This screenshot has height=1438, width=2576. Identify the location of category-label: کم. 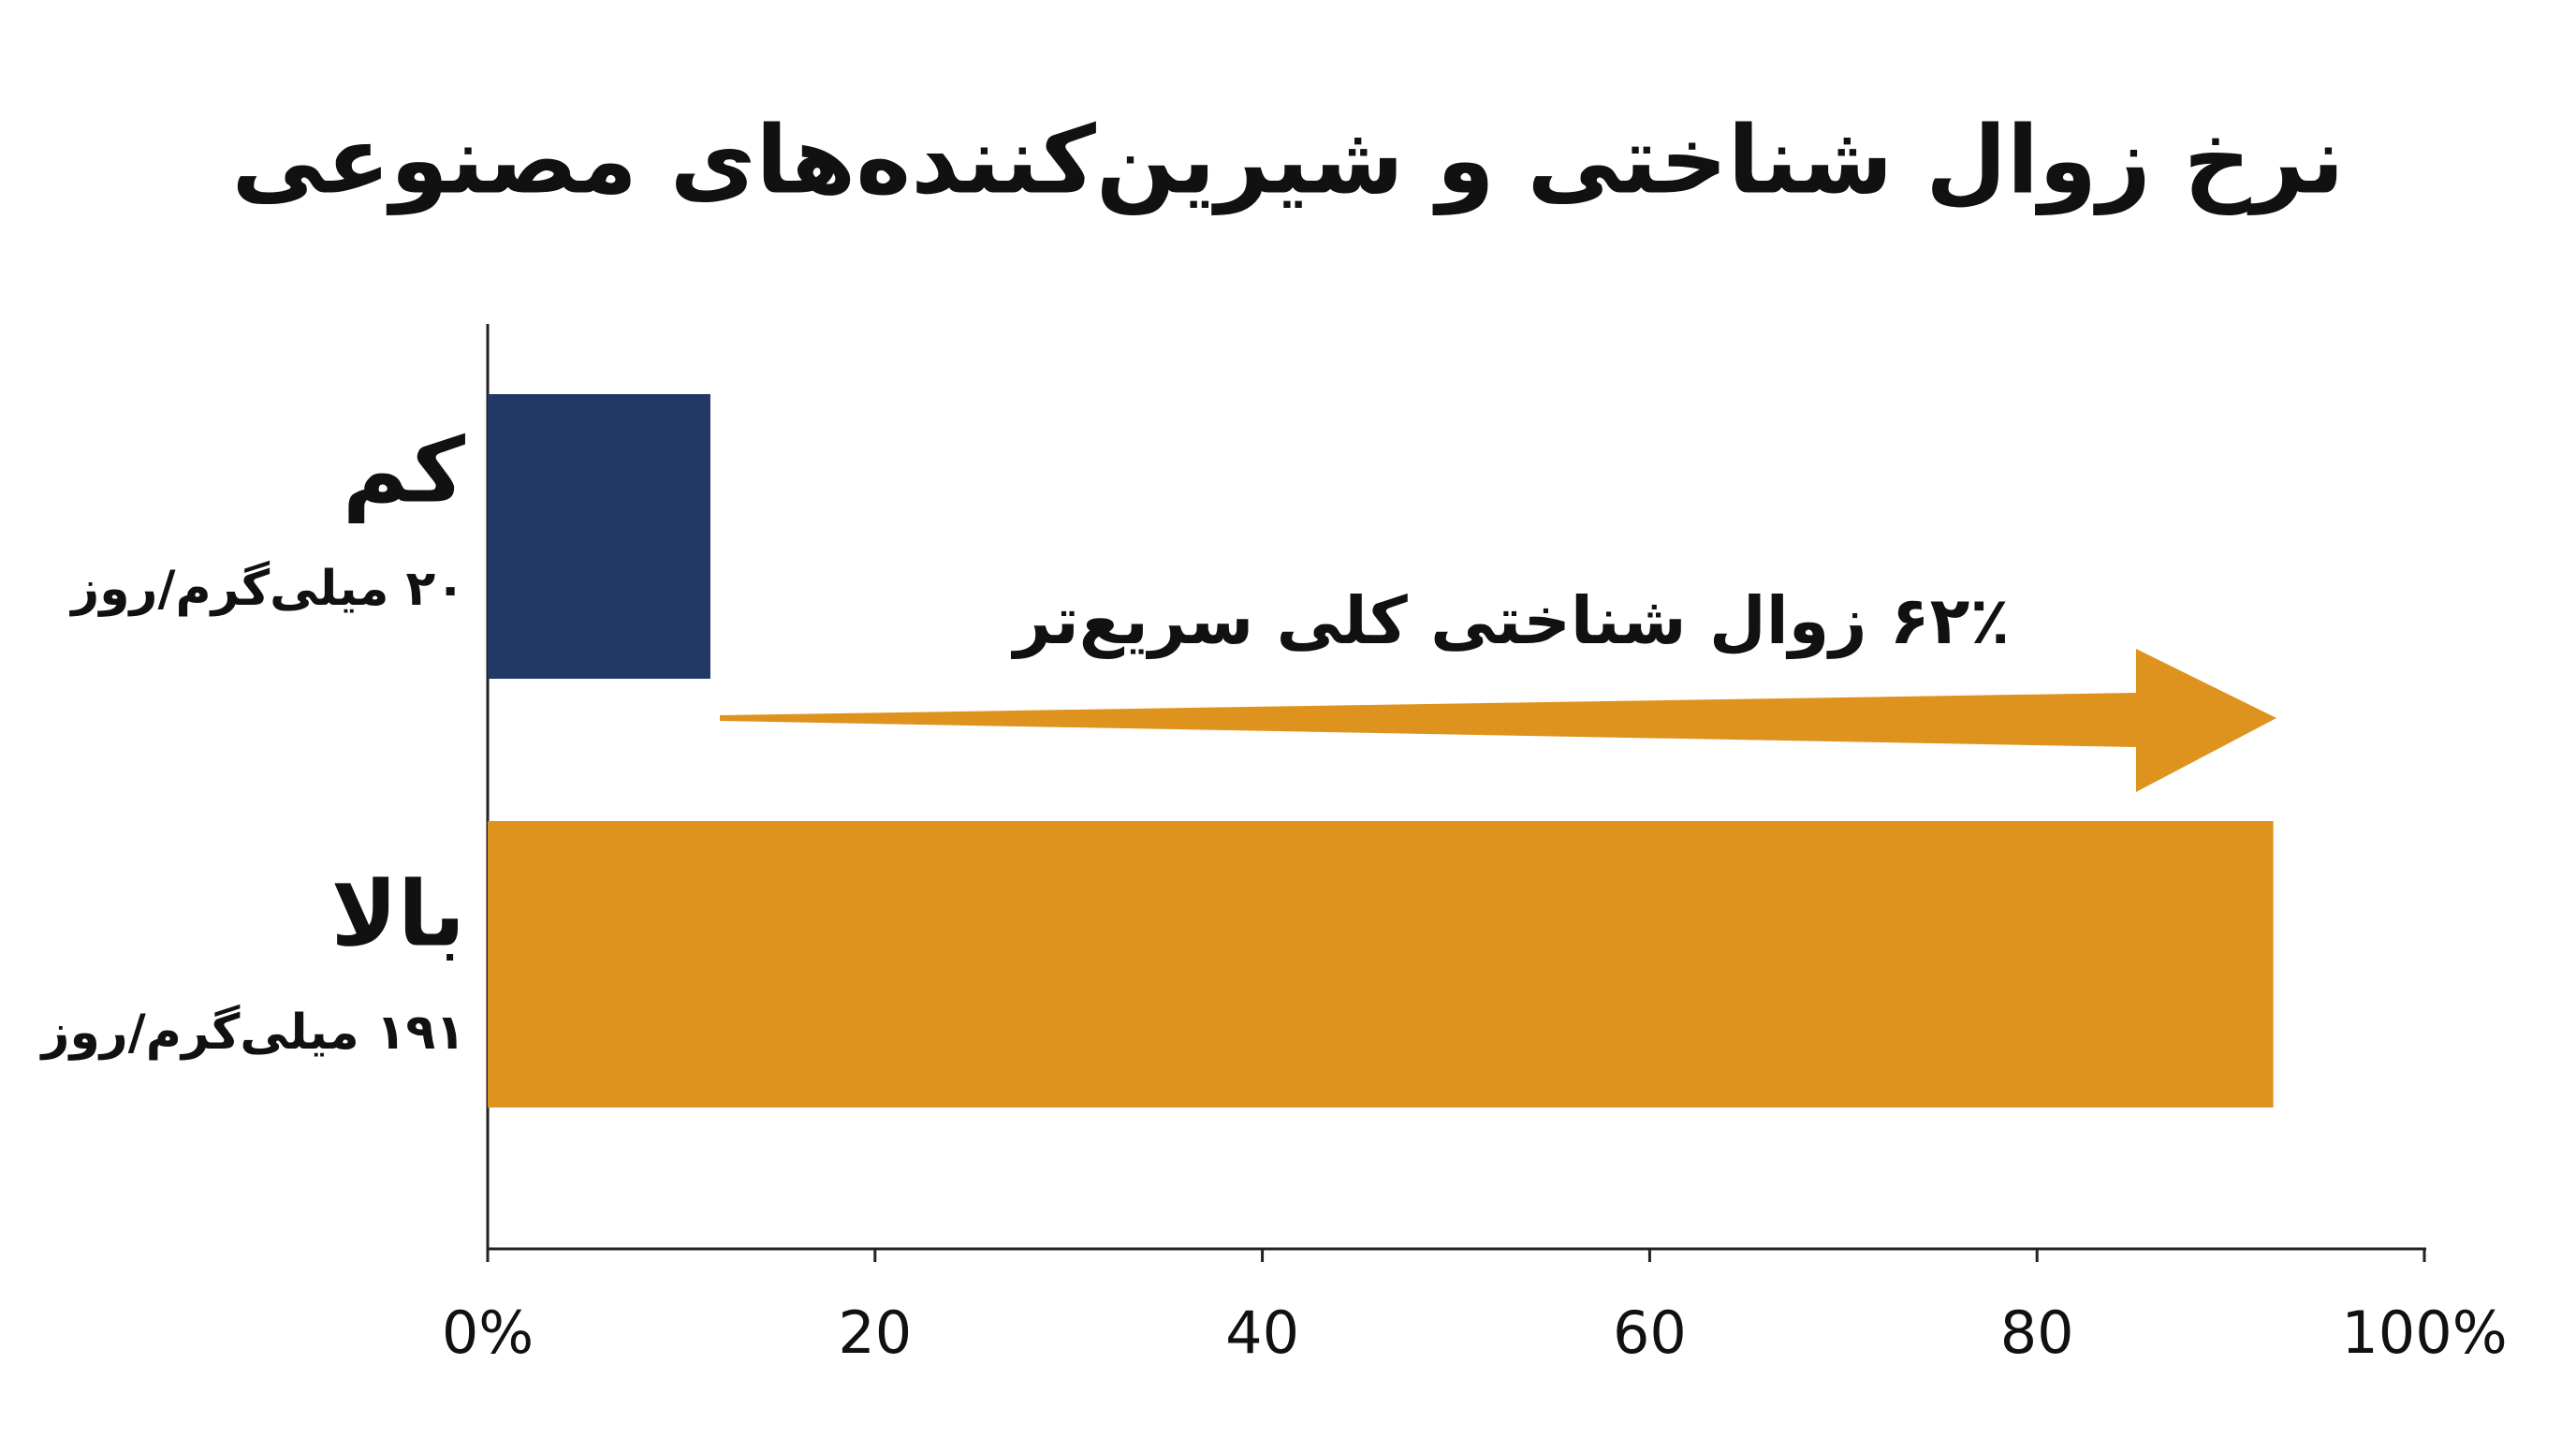
(404, 470).